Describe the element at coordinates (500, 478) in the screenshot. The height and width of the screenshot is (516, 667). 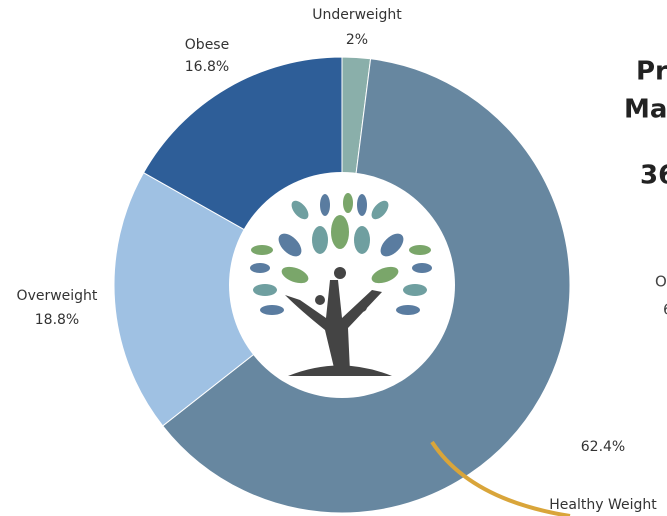
I see `pointer-curve` at that location.